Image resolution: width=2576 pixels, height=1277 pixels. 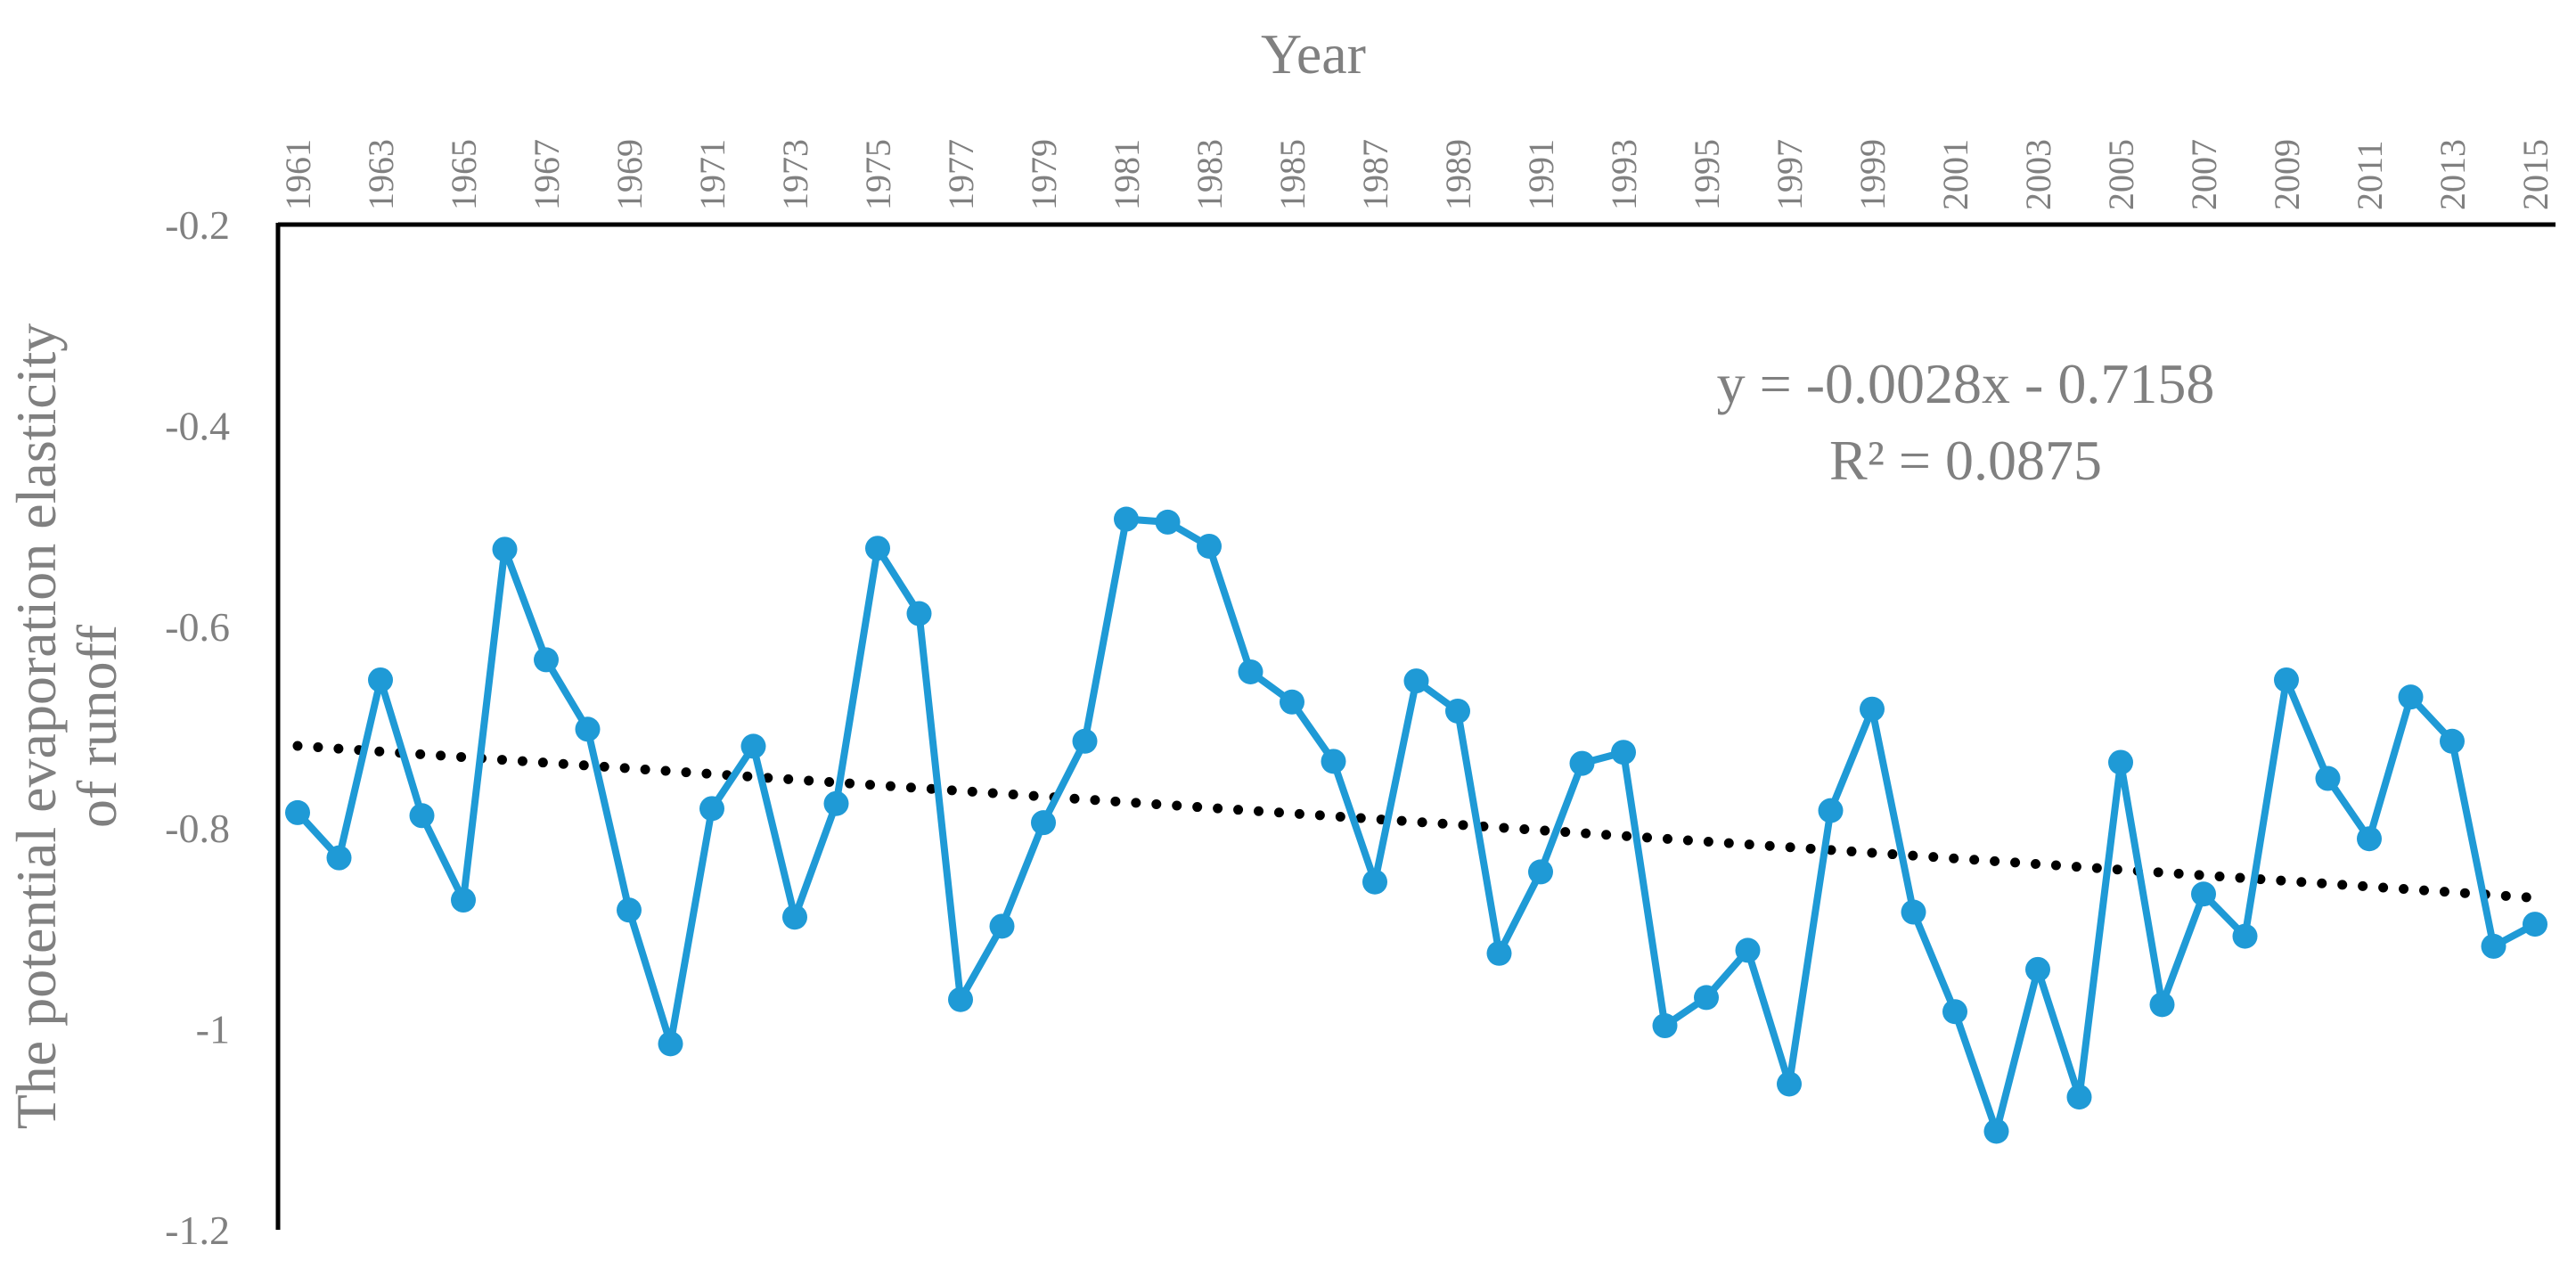 I want to click on x-tick-label: 1975, so click(x=878, y=174).